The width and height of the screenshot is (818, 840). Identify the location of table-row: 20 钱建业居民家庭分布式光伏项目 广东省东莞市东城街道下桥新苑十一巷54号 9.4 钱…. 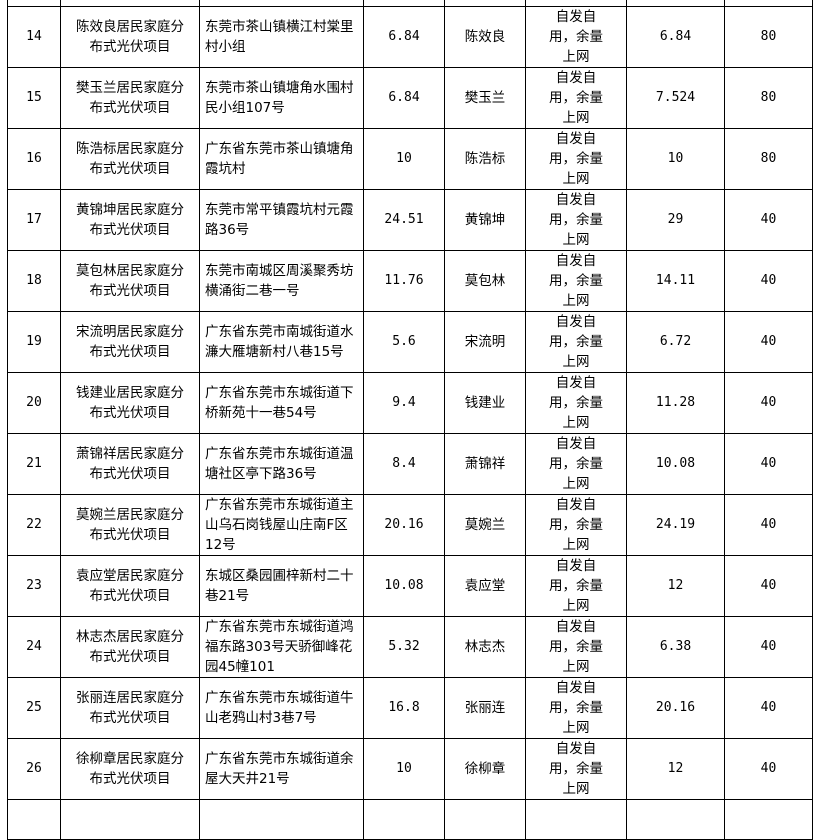
(410, 403).